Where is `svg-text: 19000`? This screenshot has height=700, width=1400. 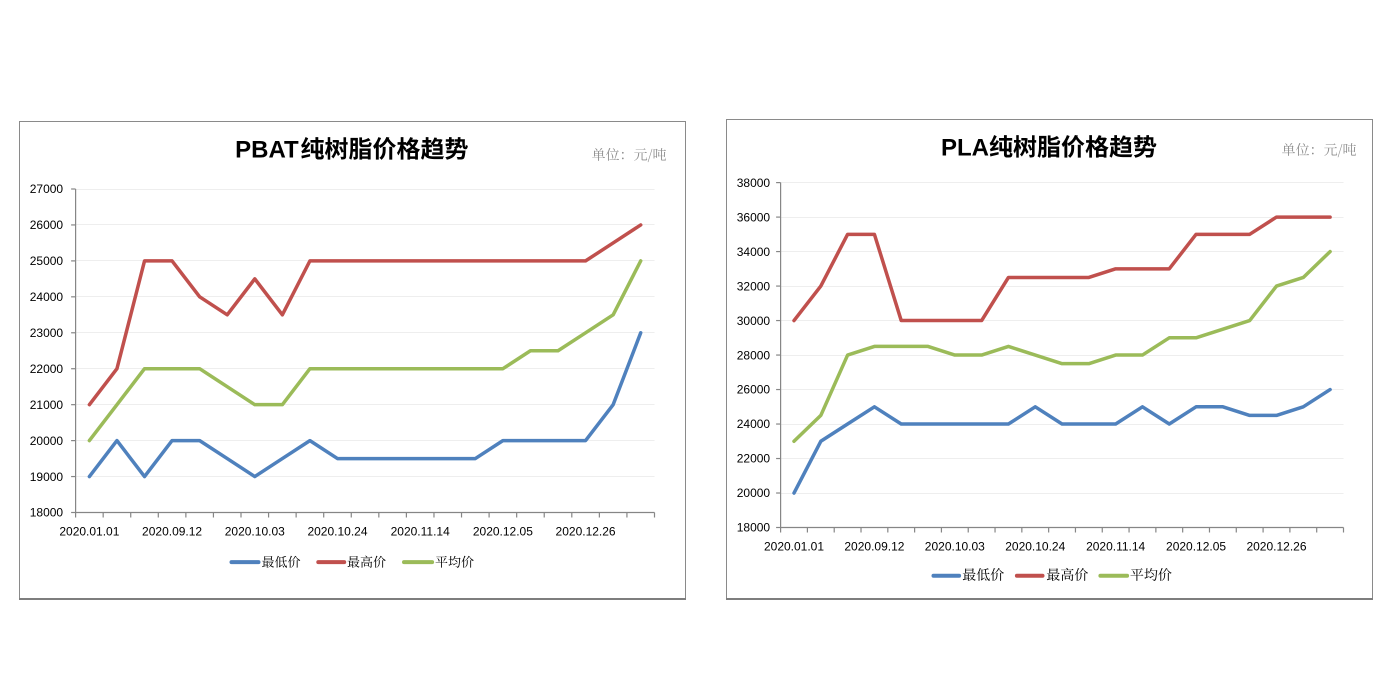 svg-text: 19000 is located at coordinates (47, 477).